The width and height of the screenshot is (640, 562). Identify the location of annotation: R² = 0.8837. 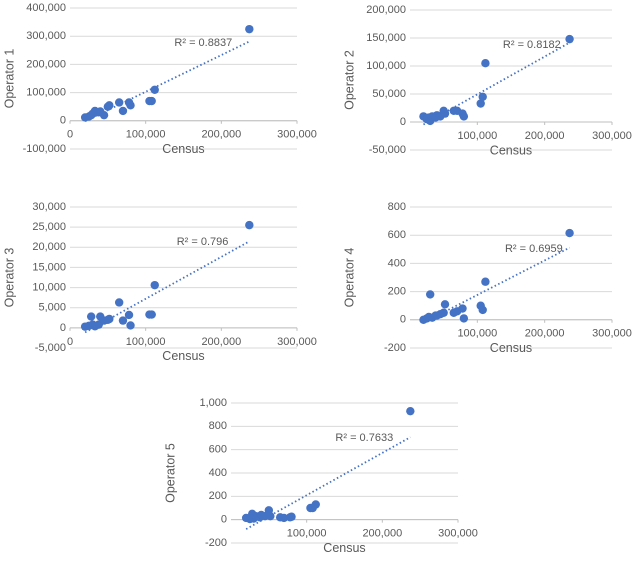
(203, 43).